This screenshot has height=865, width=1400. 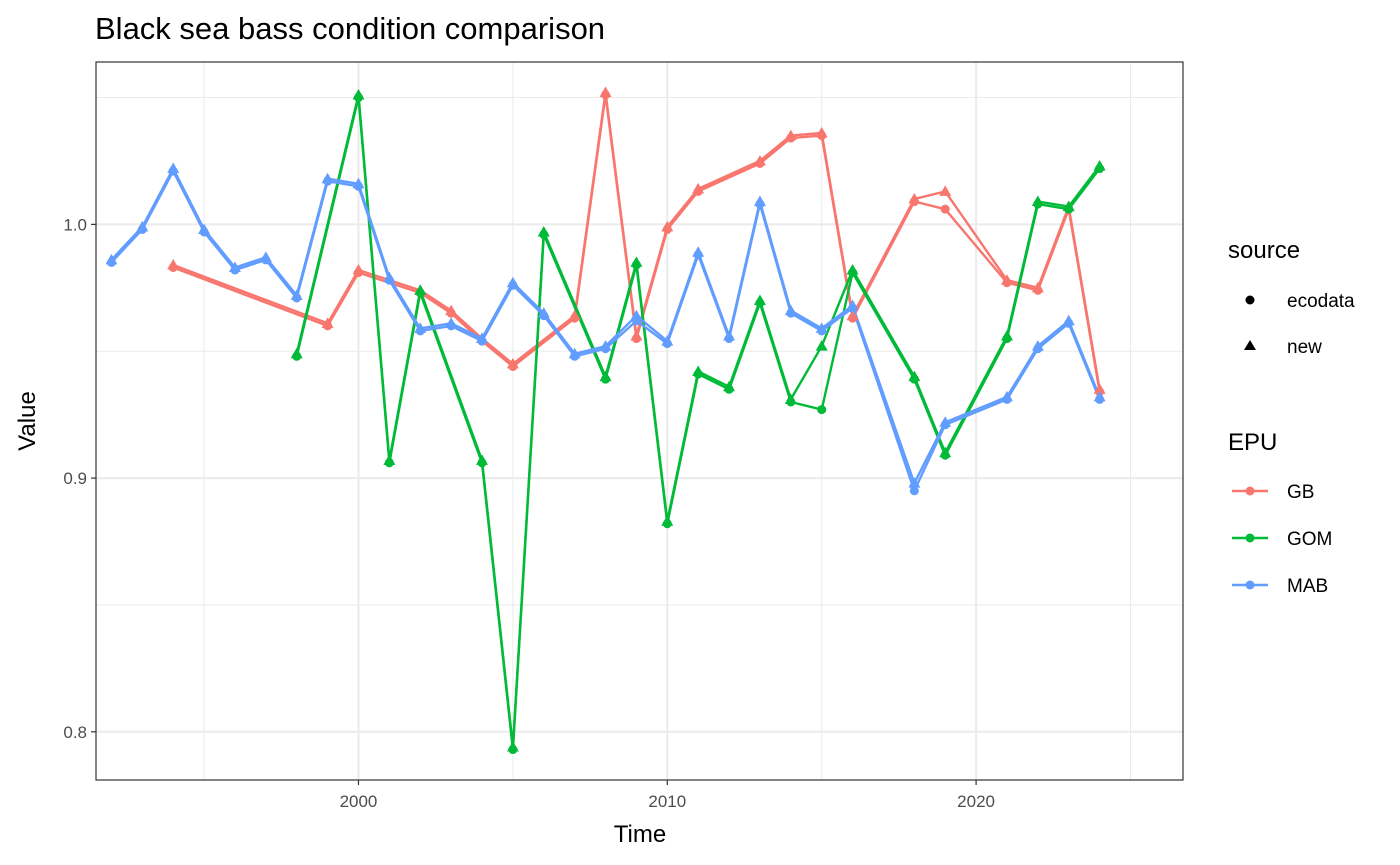 I want to click on x-axis: 2000 2010 2020, so click(x=667, y=795).